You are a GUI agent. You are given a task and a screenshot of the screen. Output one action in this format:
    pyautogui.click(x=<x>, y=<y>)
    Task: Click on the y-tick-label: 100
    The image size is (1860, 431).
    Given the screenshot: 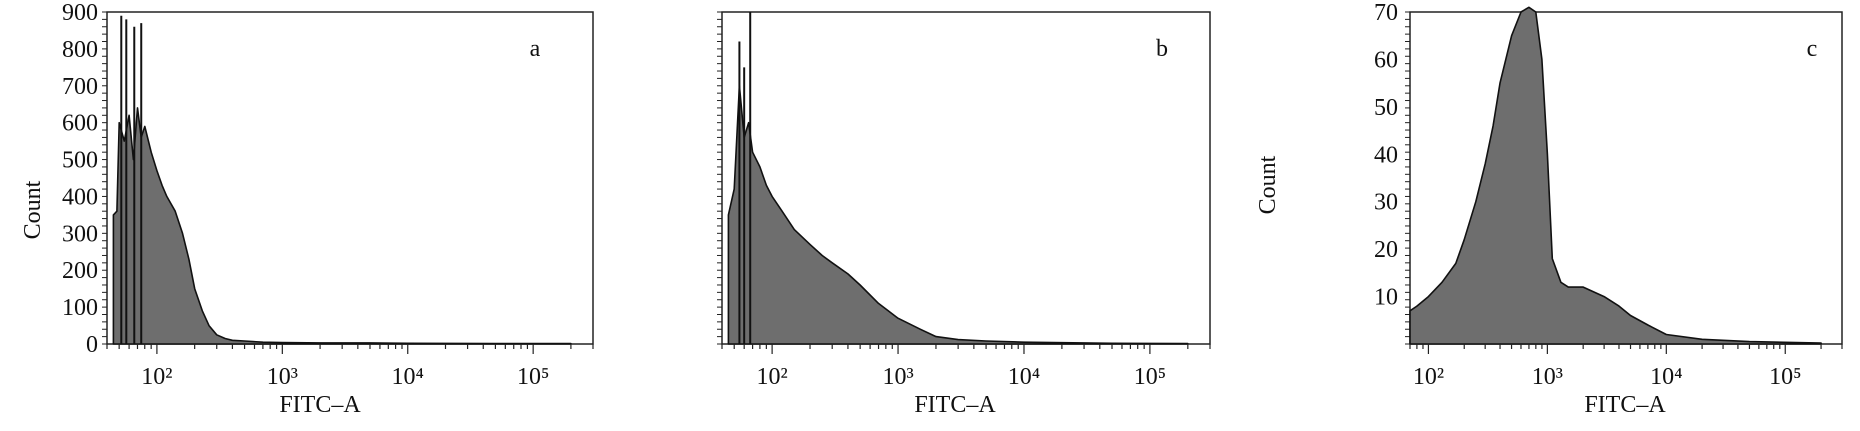 What is the action you would take?
    pyautogui.click(x=80, y=308)
    